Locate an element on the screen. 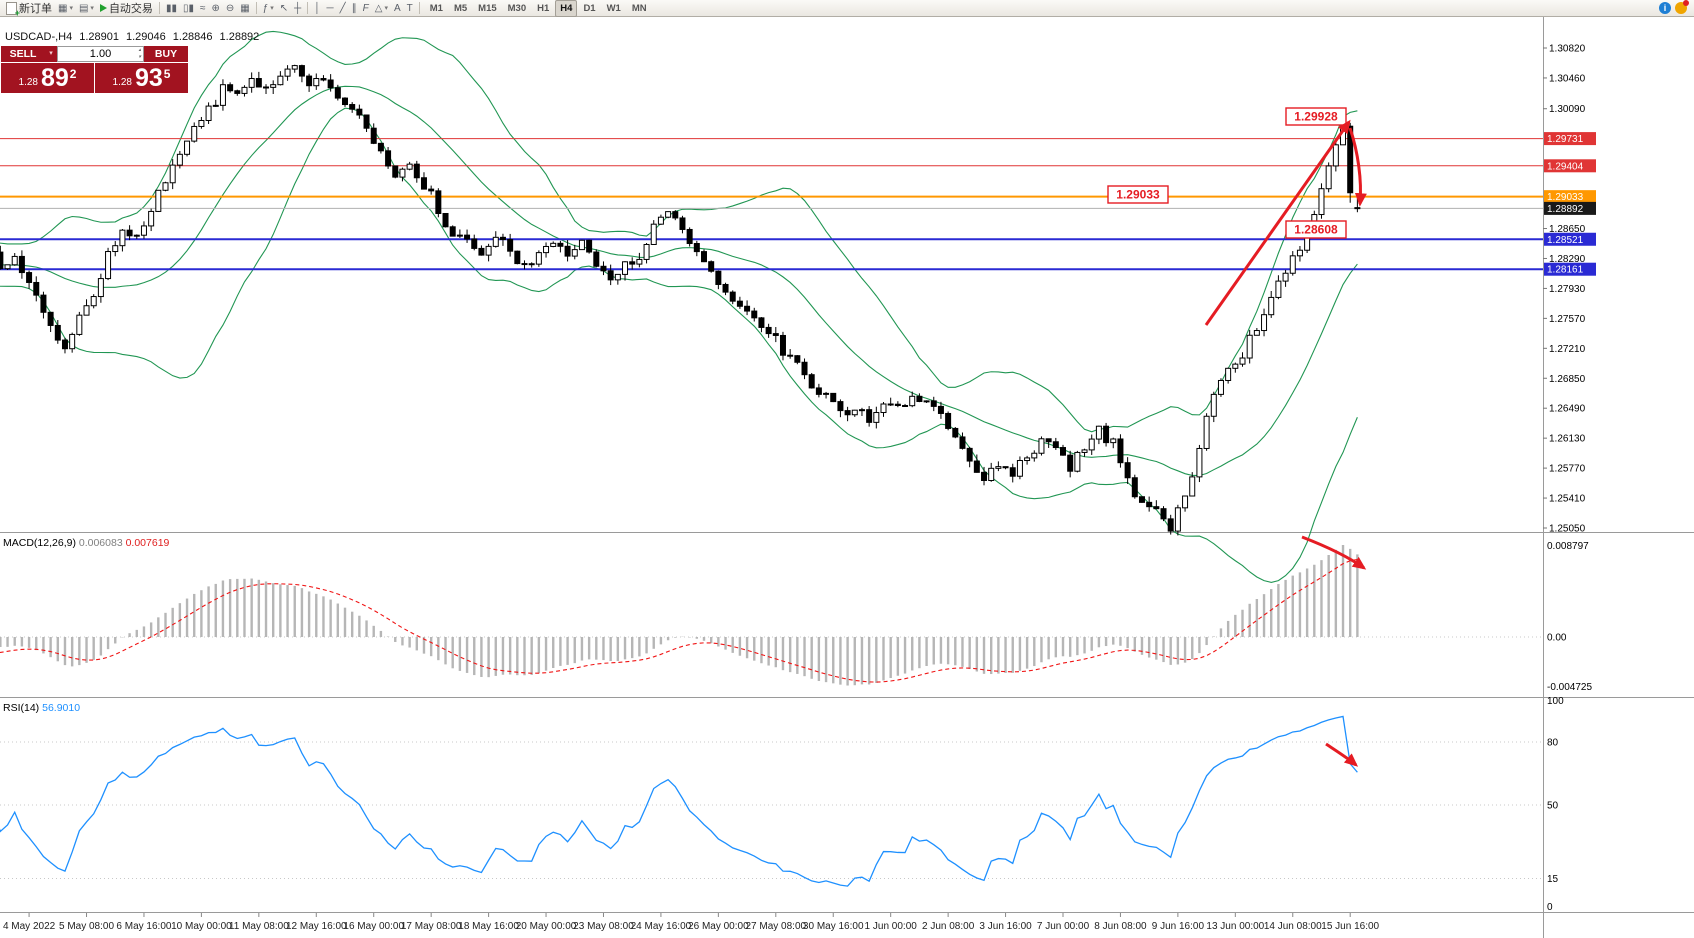  volume-input: 1.00 ▴ ▾ is located at coordinates (100, 54).